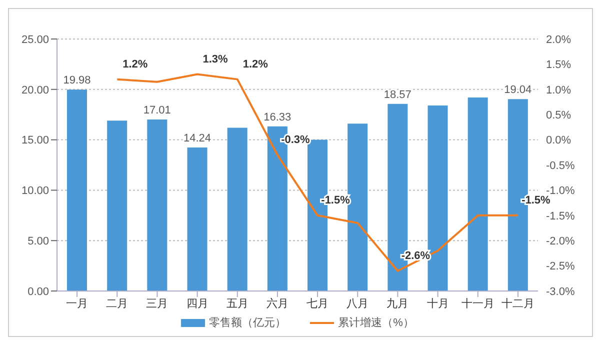 This screenshot has height=343, width=599. What do you see at coordinates (437, 303) in the screenshot?
I see `x-tick-label: 十月` at bounding box center [437, 303].